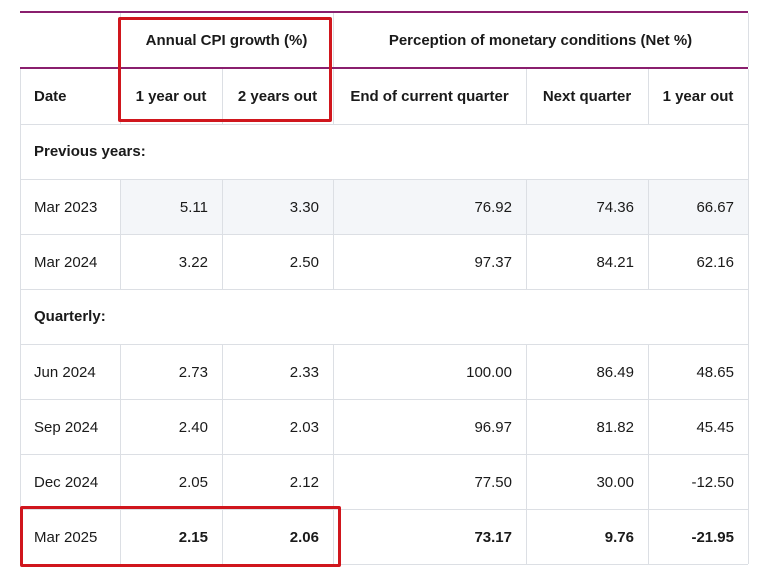 The height and width of the screenshot is (580, 775). I want to click on value-cell: 76.92, so click(429, 207).